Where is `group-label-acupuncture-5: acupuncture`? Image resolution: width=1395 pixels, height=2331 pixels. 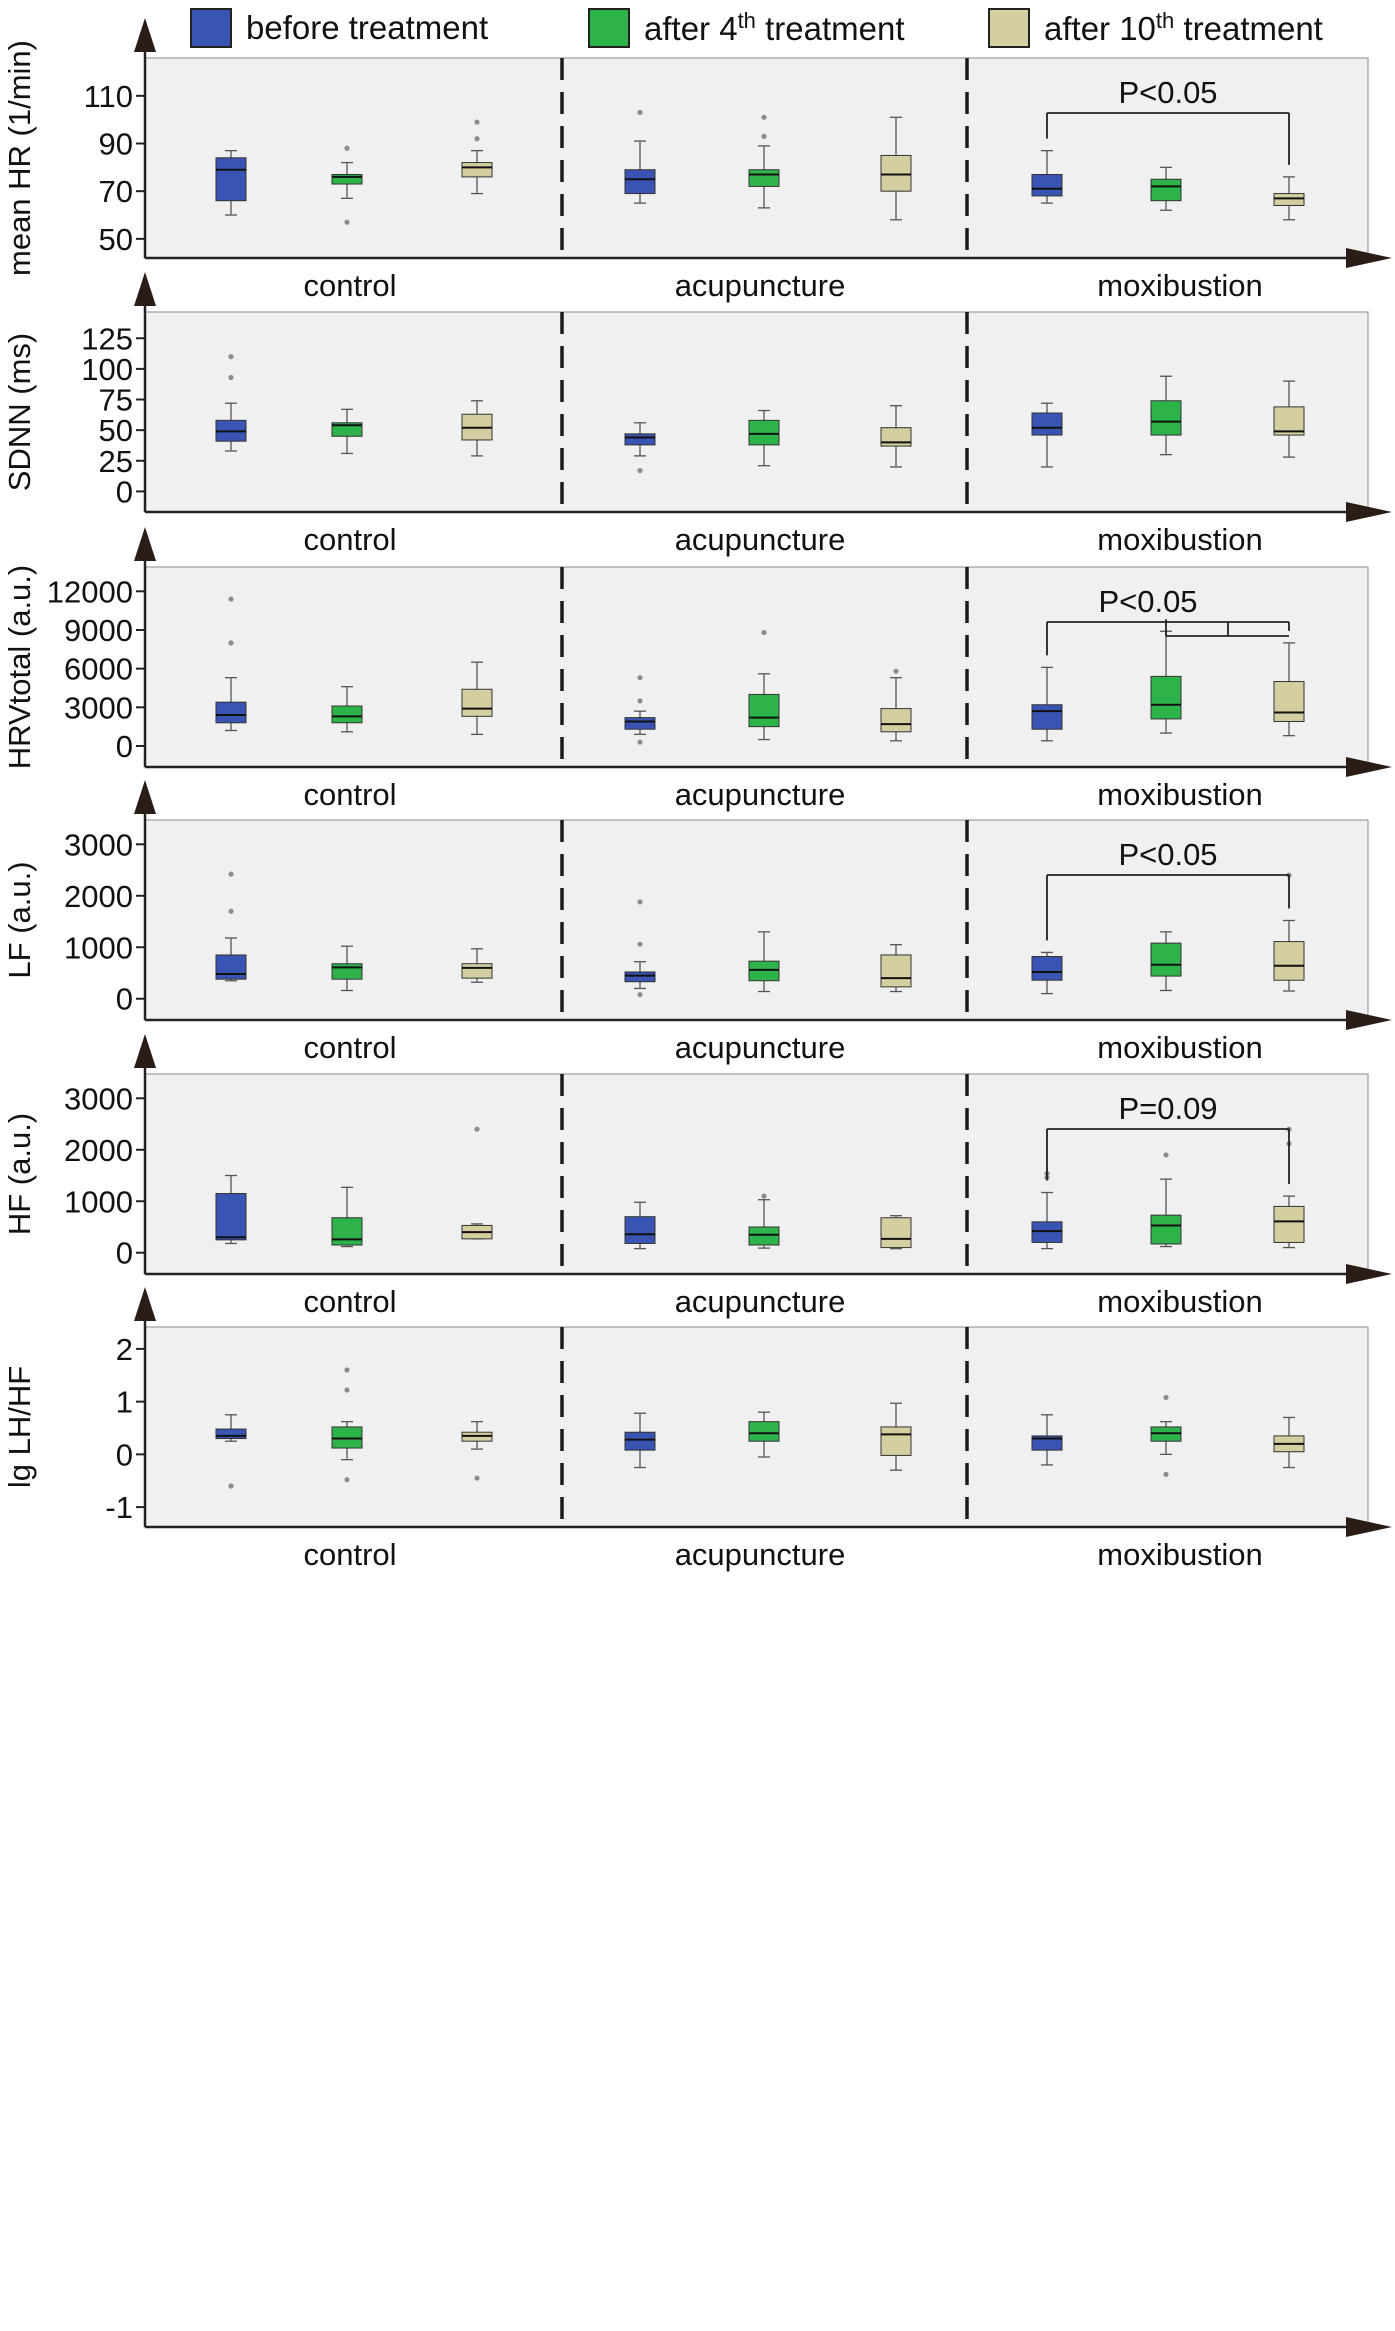 group-label-acupuncture-5: acupuncture is located at coordinates (760, 1554).